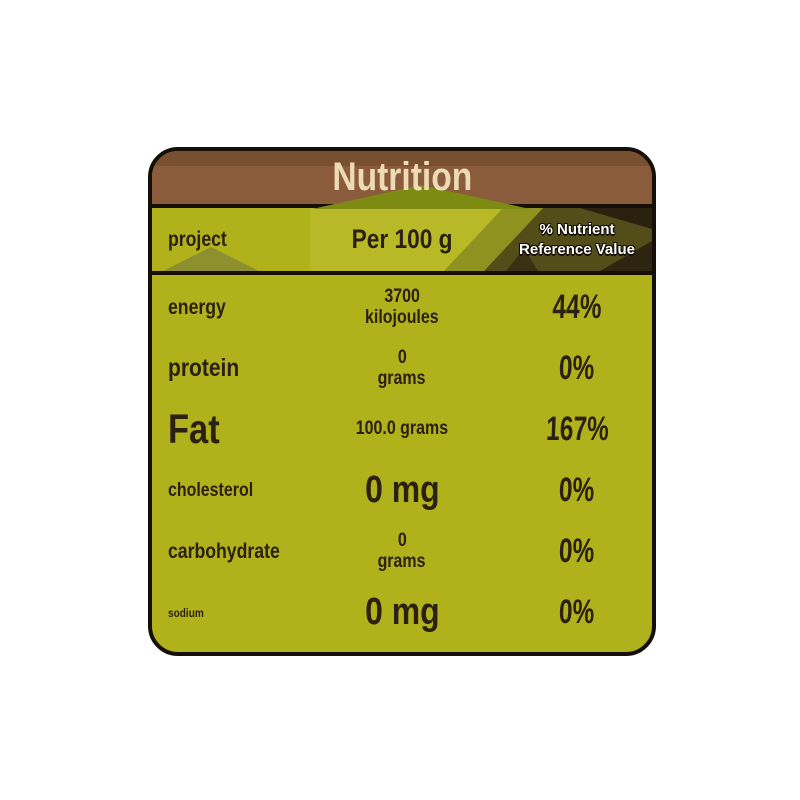 The width and height of the screenshot is (800, 800). I want to click on row-fat: Fat 100.0 grams 167%, so click(402, 429).